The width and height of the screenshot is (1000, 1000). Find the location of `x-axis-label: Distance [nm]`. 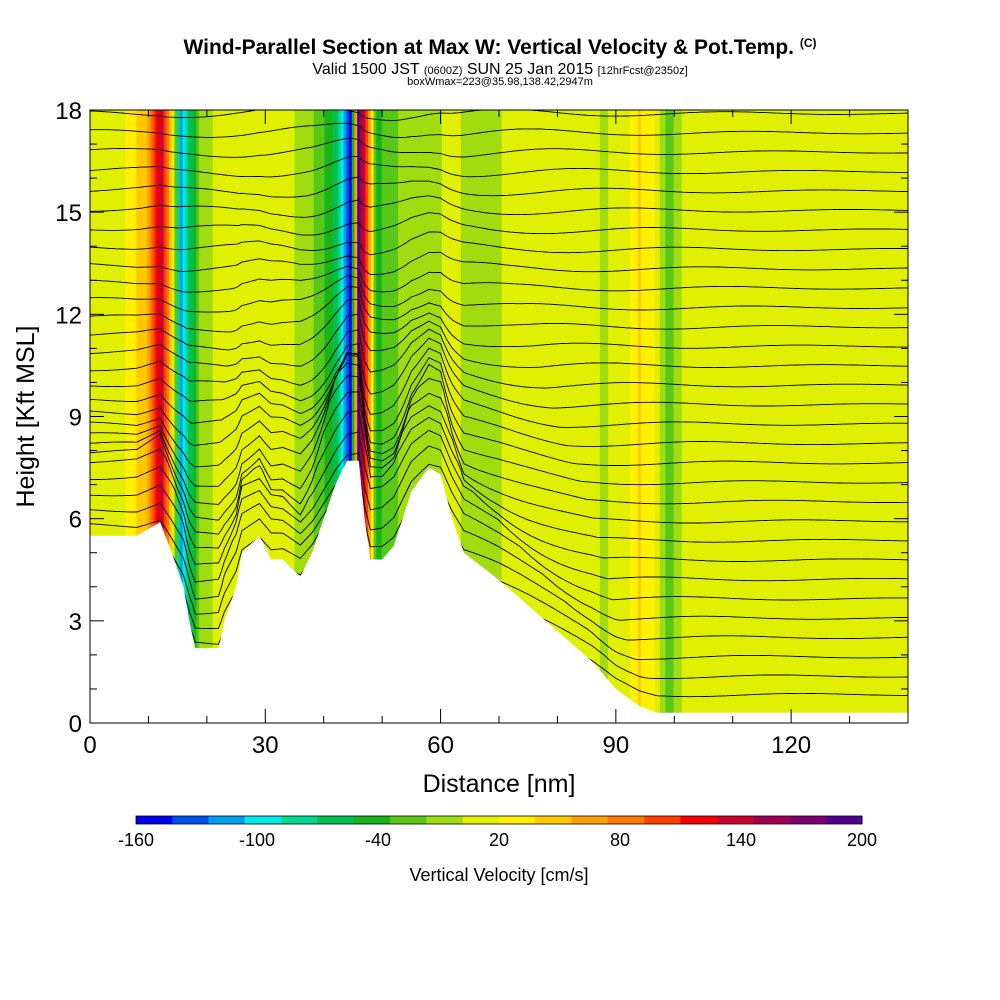

x-axis-label: Distance [nm] is located at coordinates (499, 784).